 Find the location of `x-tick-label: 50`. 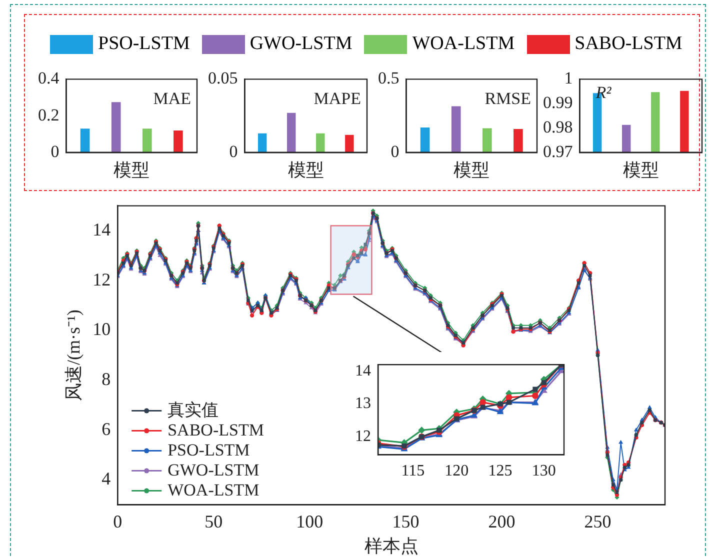

x-tick-label: 50 is located at coordinates (213, 521).